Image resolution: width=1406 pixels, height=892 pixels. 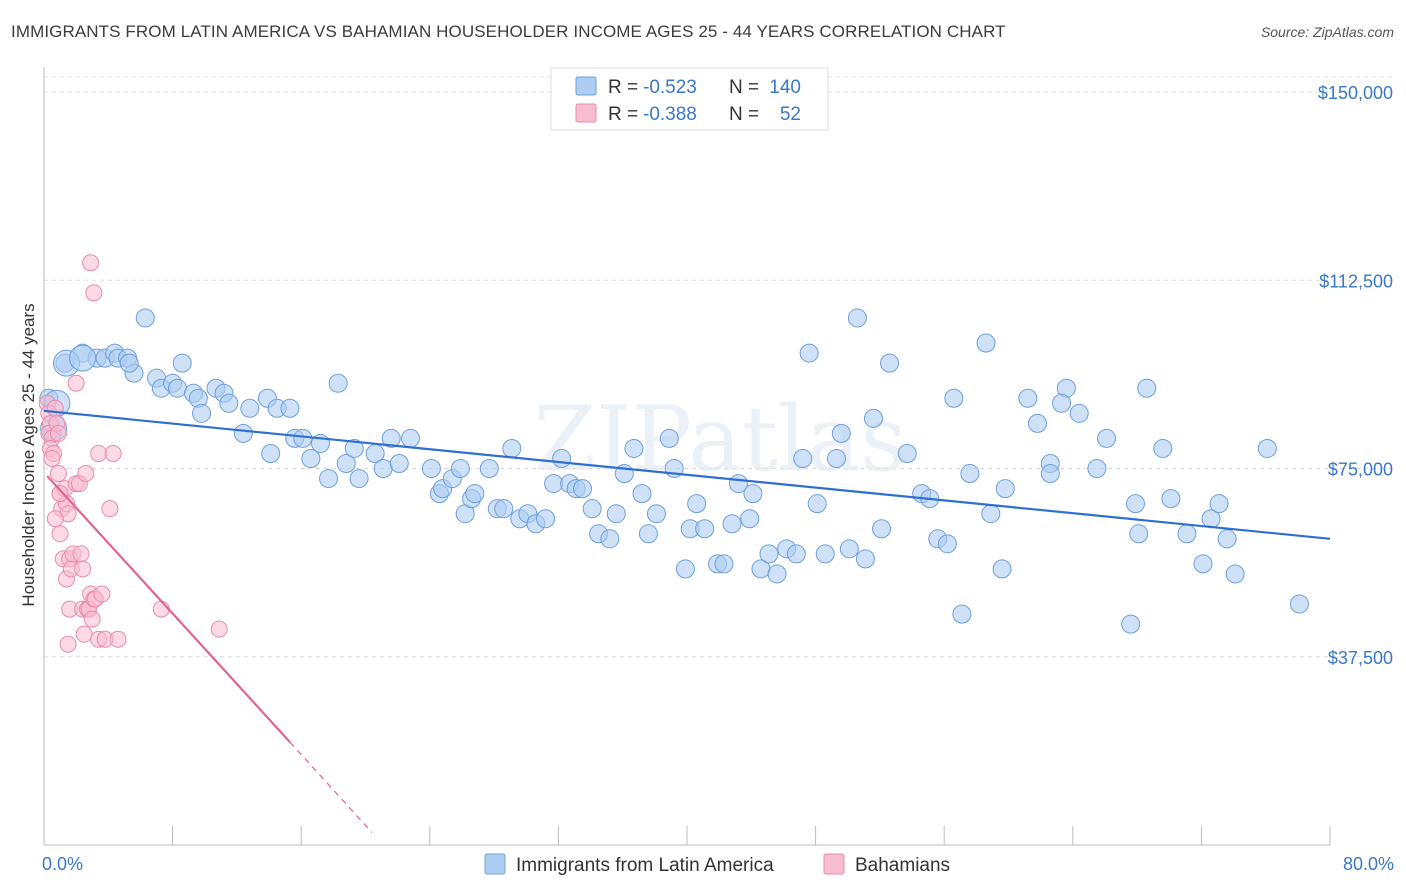 I want to click on stats-legend: R = -0.523 N = 140 R = -0.388 N = 52, so click(x=689, y=99).